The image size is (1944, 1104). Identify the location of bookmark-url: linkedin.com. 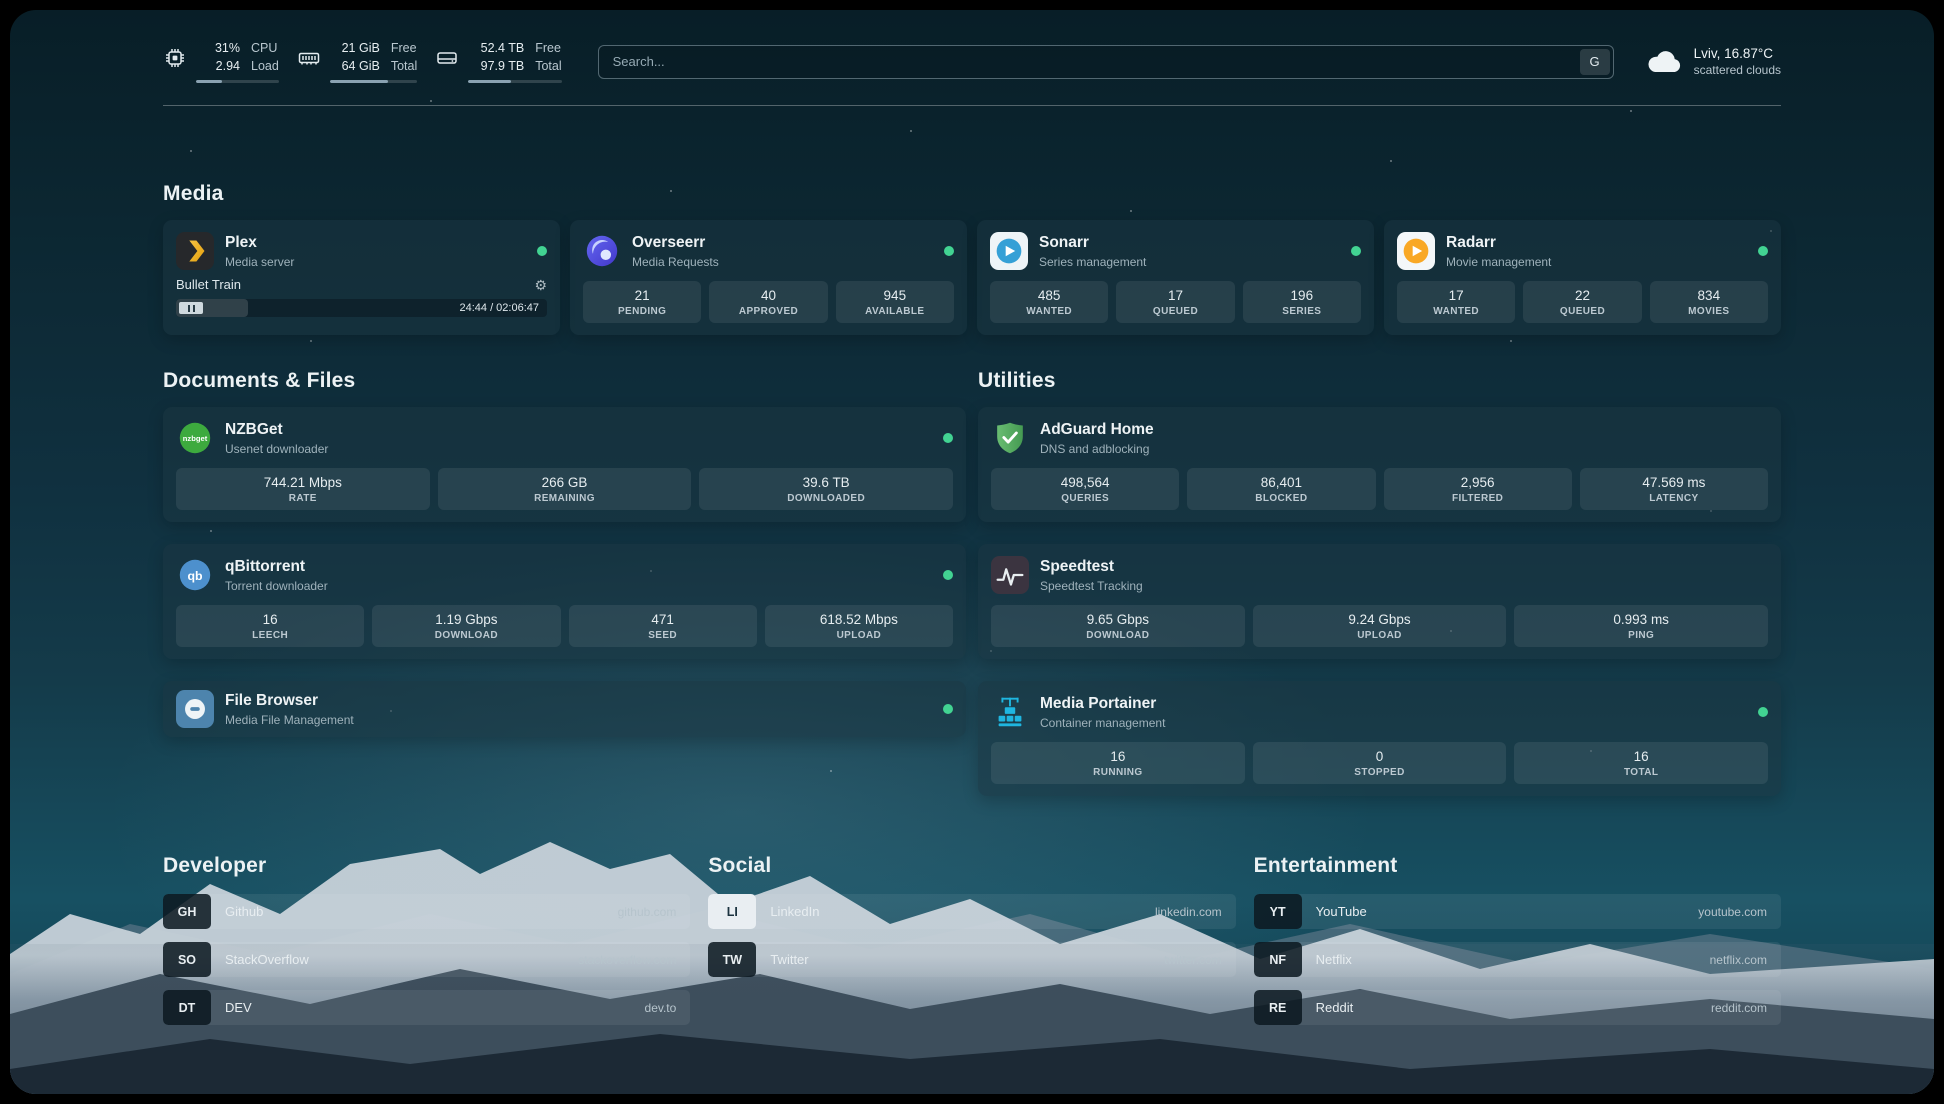
(1188, 911).